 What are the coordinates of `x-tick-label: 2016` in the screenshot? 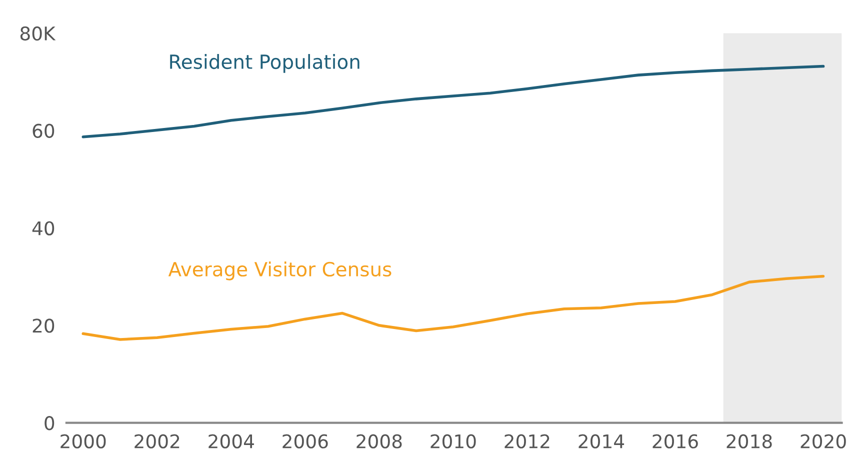 It's located at (675, 441).